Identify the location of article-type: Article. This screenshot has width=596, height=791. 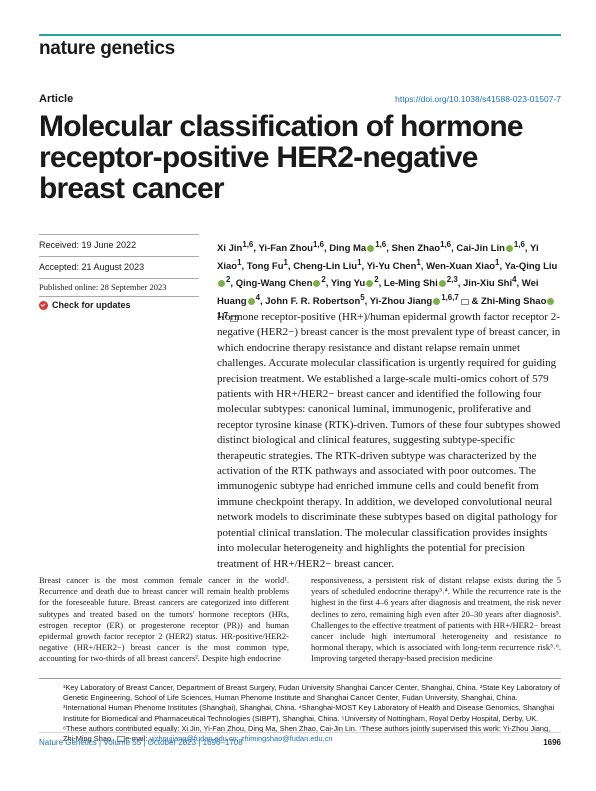
(56, 99).